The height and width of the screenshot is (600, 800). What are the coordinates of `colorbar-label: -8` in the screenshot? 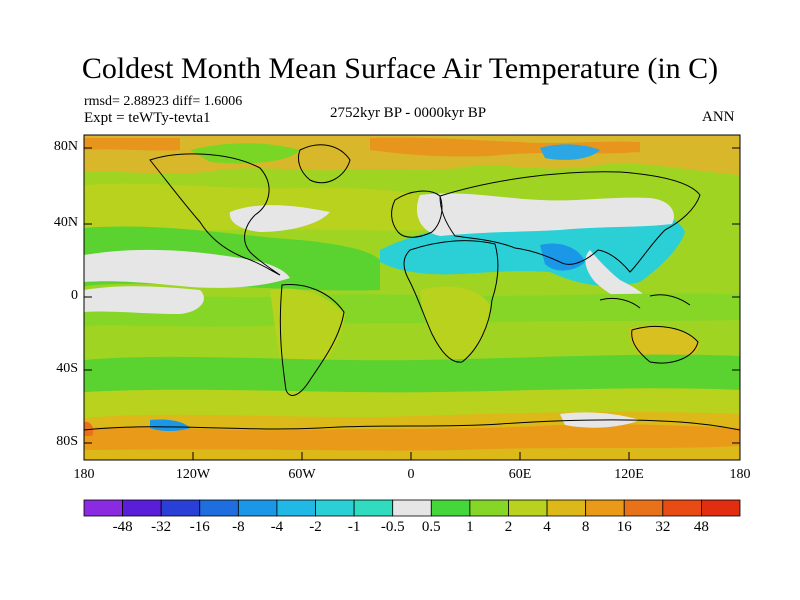 It's located at (238, 527).